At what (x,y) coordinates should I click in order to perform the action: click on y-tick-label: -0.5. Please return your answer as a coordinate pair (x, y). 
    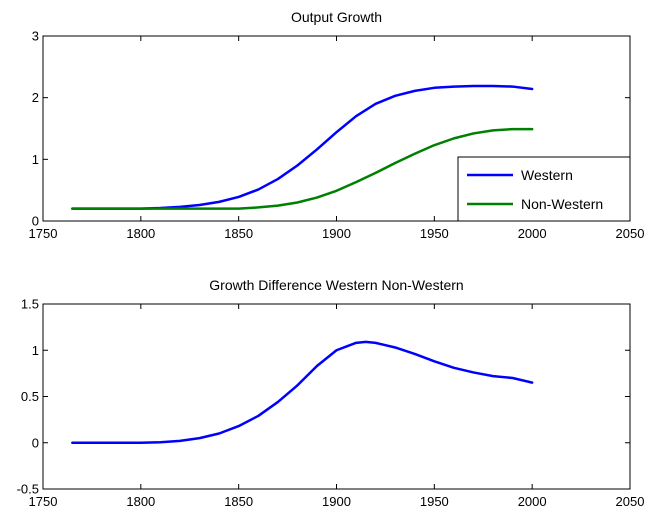
    Looking at the image, I should click on (28, 489).